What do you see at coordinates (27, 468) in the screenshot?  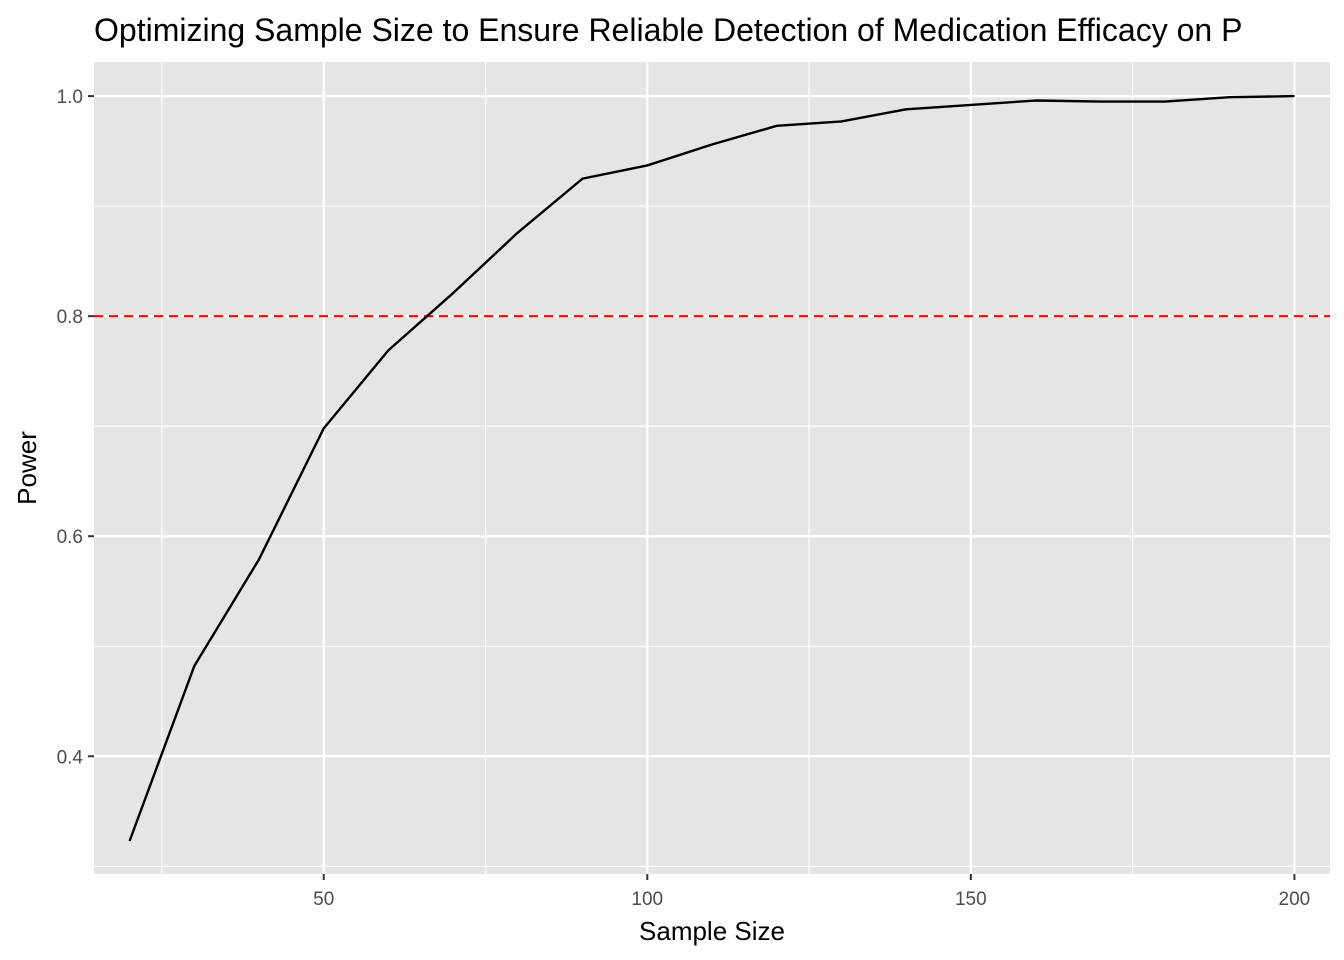 I see `y-axis-title: Power` at bounding box center [27, 468].